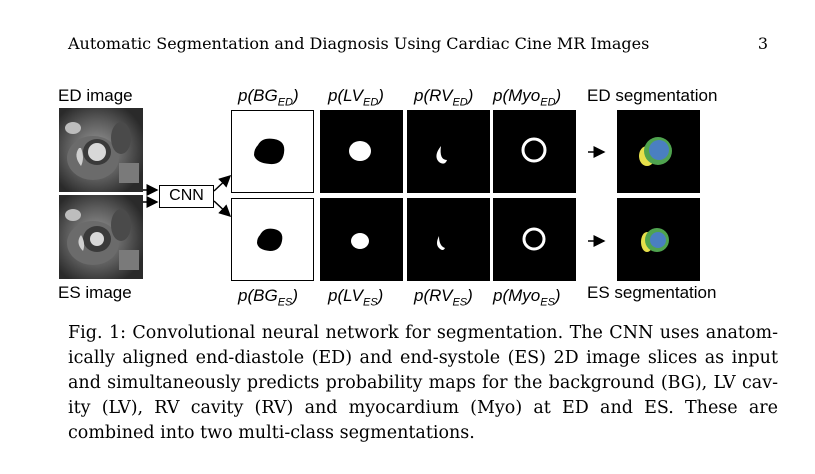 The image size is (815, 474). I want to click on prob-map-myo-ed, so click(534, 151).